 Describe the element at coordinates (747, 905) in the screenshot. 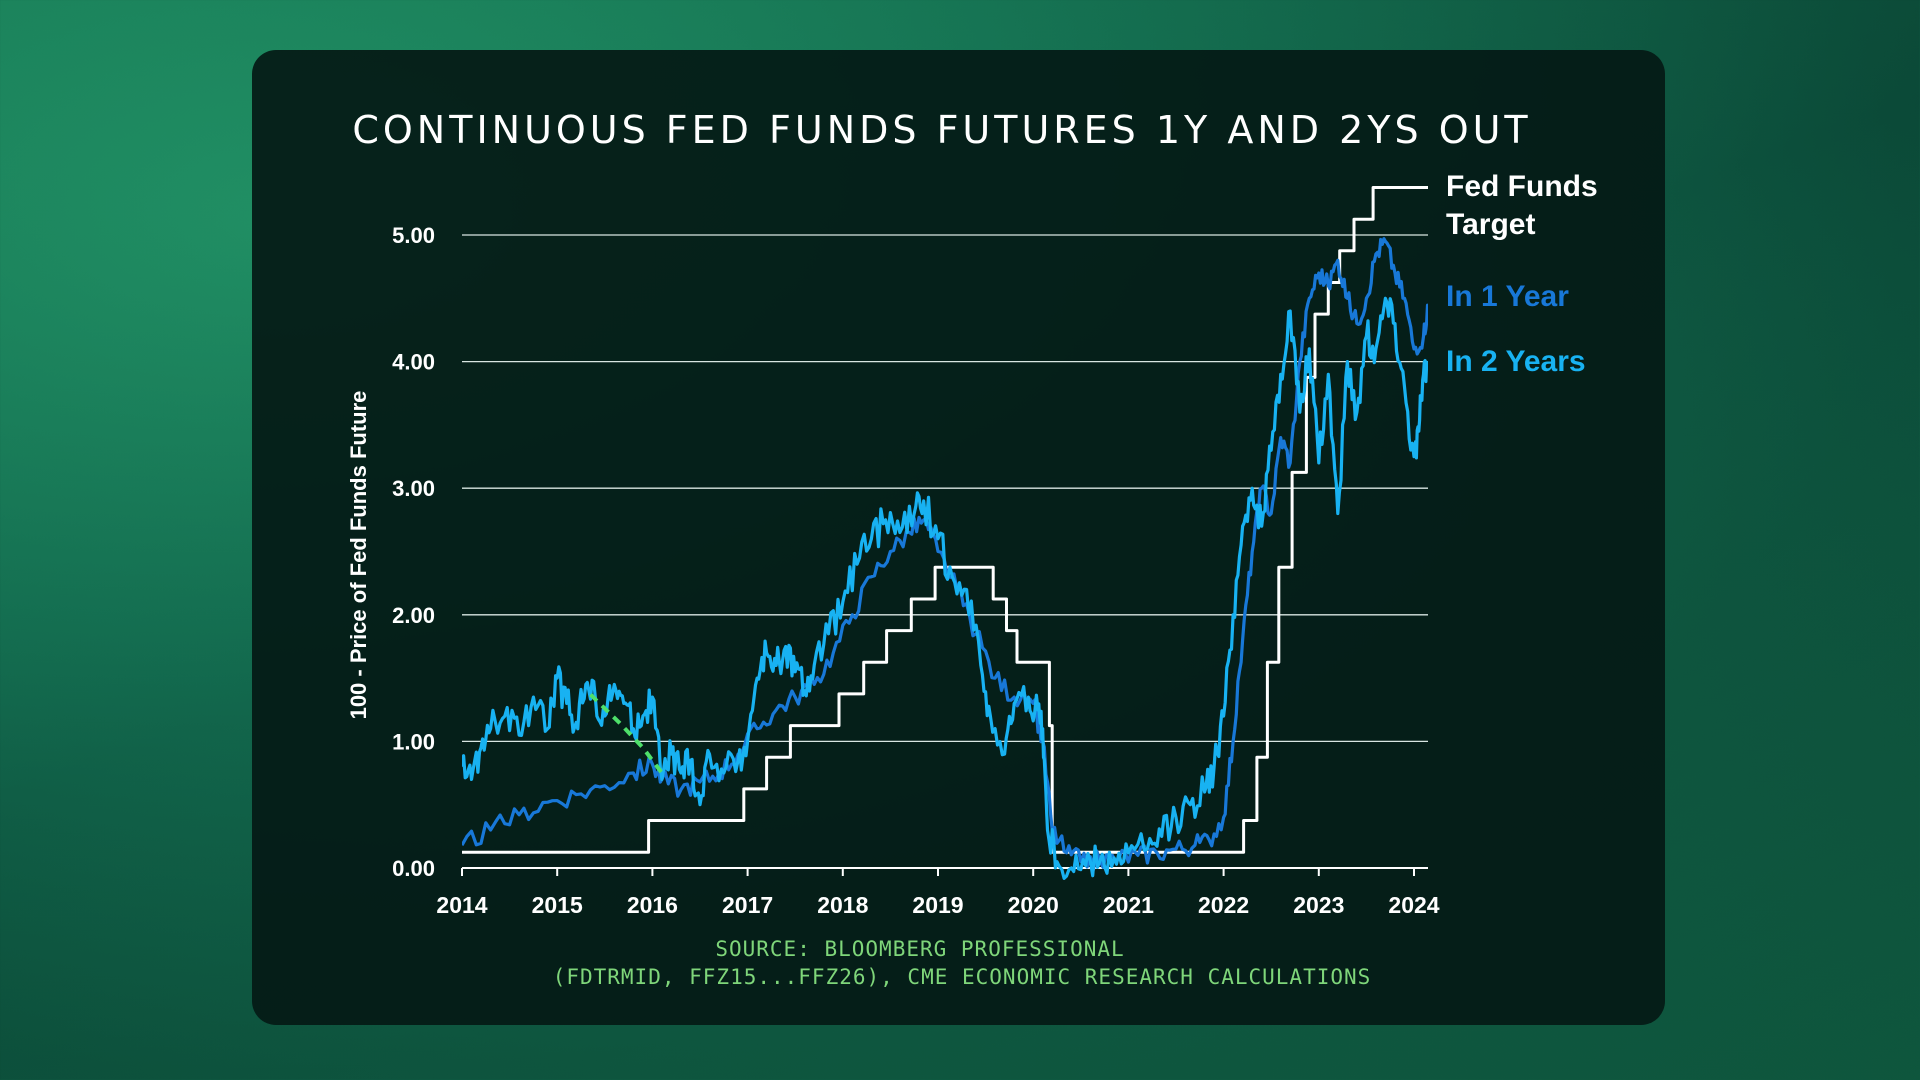

I see `x-tick-label: 2017` at that location.